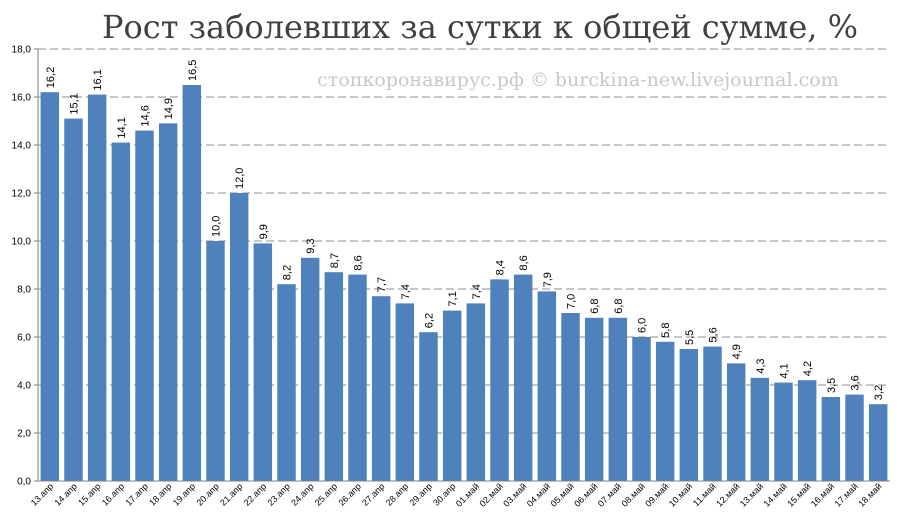  What do you see at coordinates (160, 494) in the screenshot?
I see `x-tick-label: 18.апр` at bounding box center [160, 494].